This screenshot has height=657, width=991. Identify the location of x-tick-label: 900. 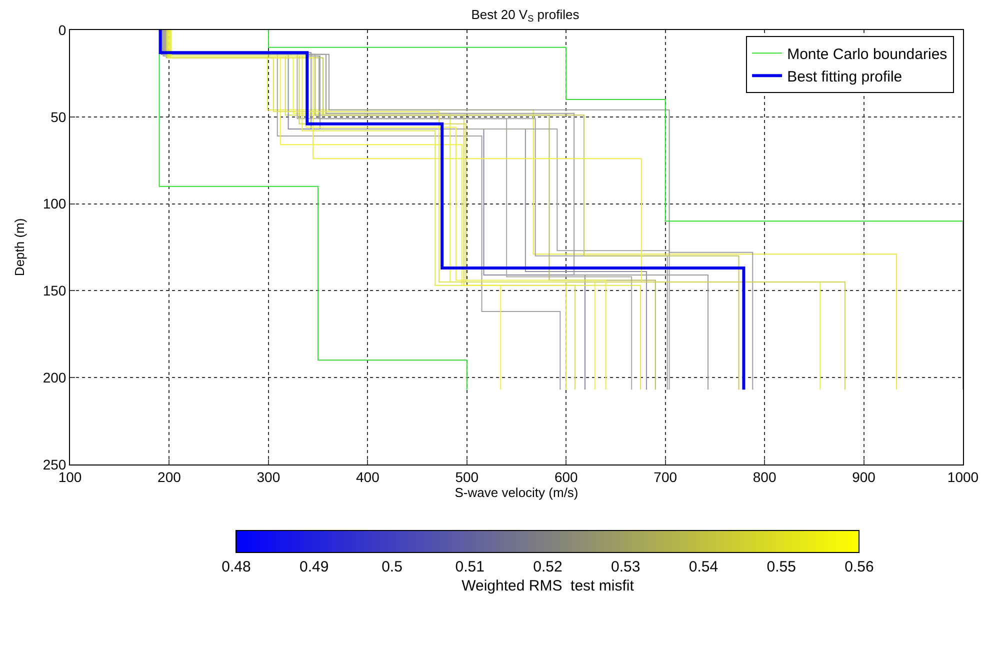
(864, 477).